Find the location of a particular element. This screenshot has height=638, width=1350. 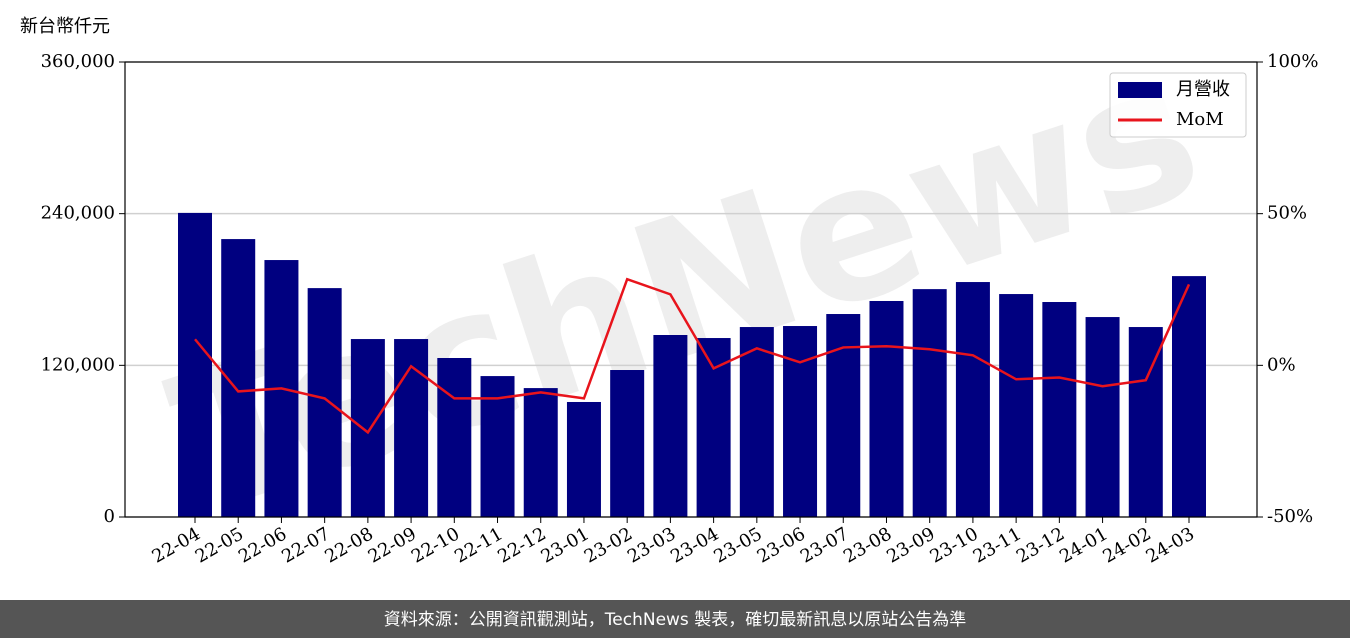

x-tick-label: 22-11 is located at coordinates (478, 545).